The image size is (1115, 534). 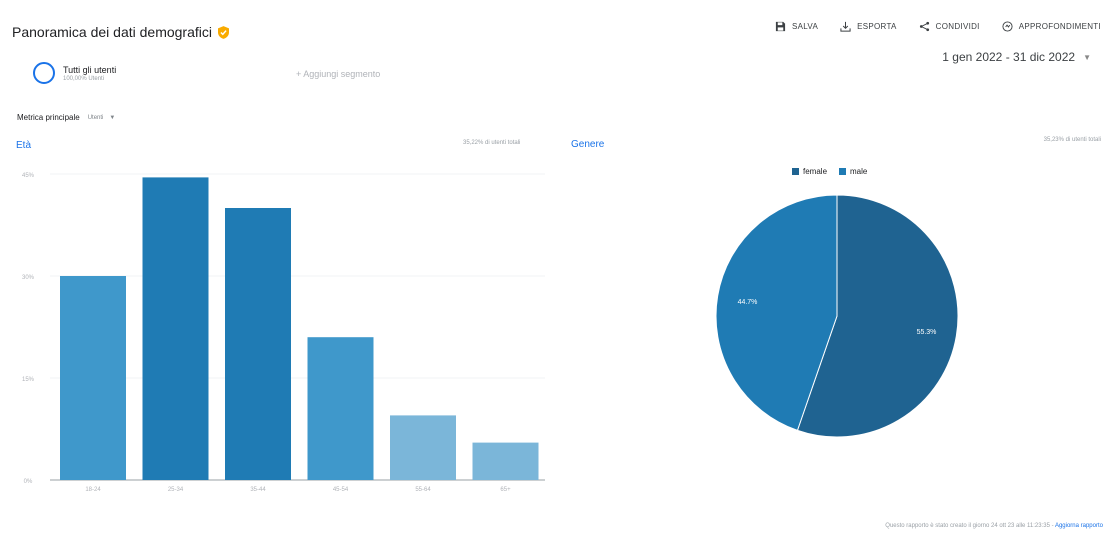 I want to click on pie-data-label: 55.3%, so click(x=927, y=332).